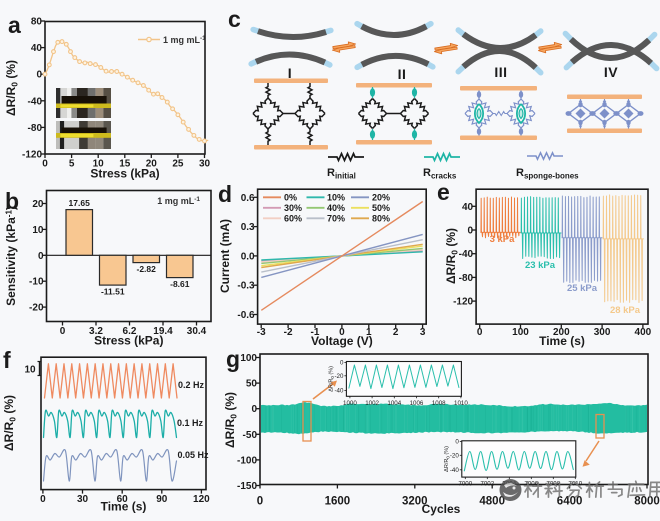 The image size is (660, 521). Describe the element at coordinates (465, 484) in the screenshot. I see `svg-text: 7000` at that location.